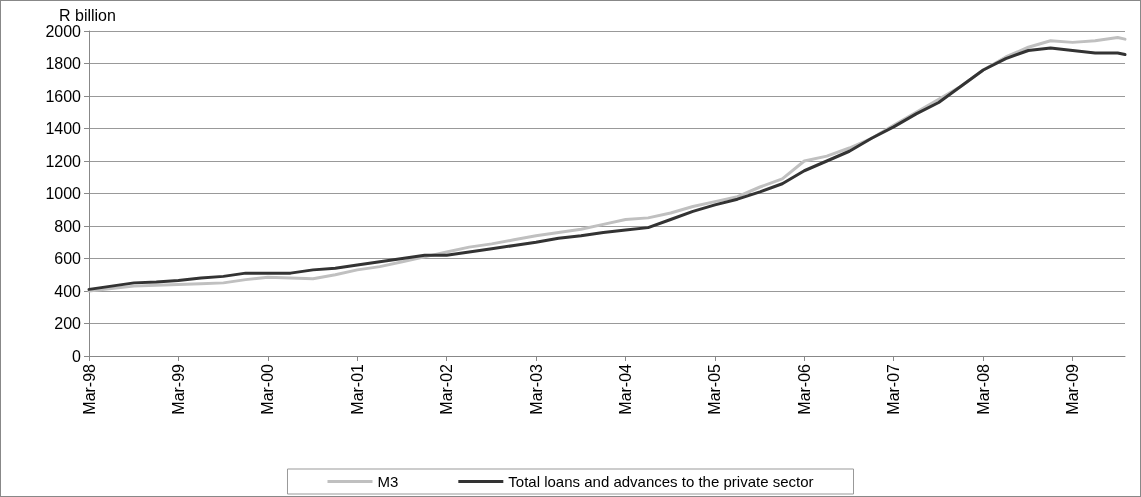 The height and width of the screenshot is (497, 1141). Describe the element at coordinates (63, 63) in the screenshot. I see `y-tick-label: 1800` at that location.